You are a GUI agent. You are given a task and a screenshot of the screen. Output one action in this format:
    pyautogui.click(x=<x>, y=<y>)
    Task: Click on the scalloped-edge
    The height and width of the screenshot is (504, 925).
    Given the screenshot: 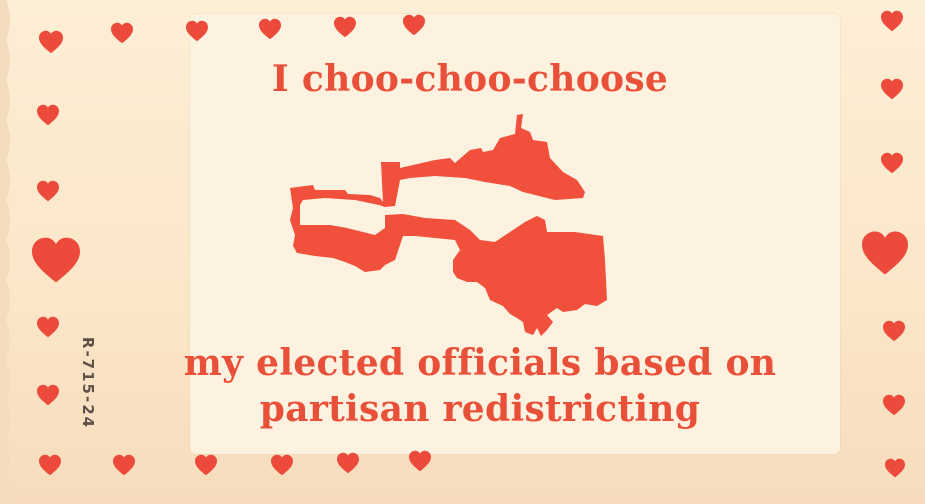 What is the action you would take?
    pyautogui.click(x=5, y=252)
    